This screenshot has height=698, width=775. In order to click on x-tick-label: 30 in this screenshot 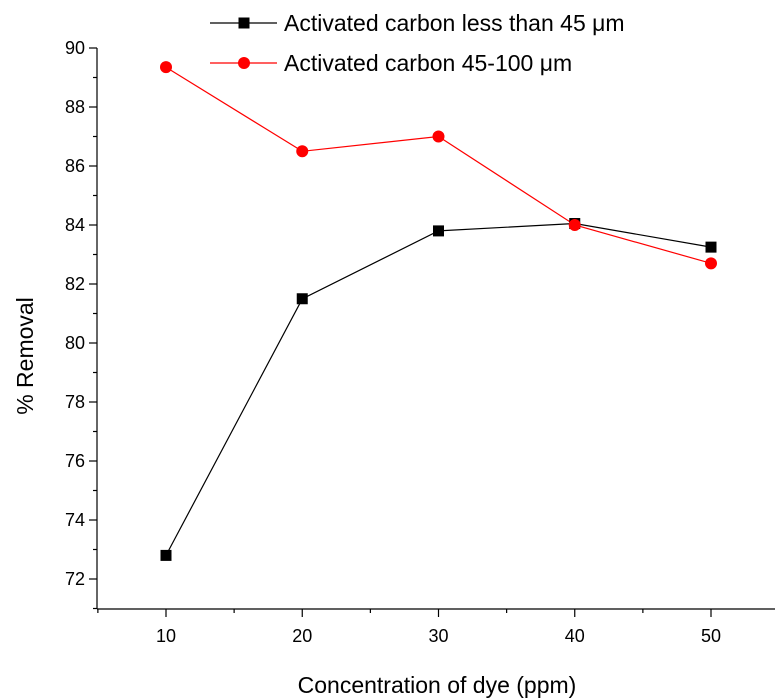, I will do `click(438, 636)`.